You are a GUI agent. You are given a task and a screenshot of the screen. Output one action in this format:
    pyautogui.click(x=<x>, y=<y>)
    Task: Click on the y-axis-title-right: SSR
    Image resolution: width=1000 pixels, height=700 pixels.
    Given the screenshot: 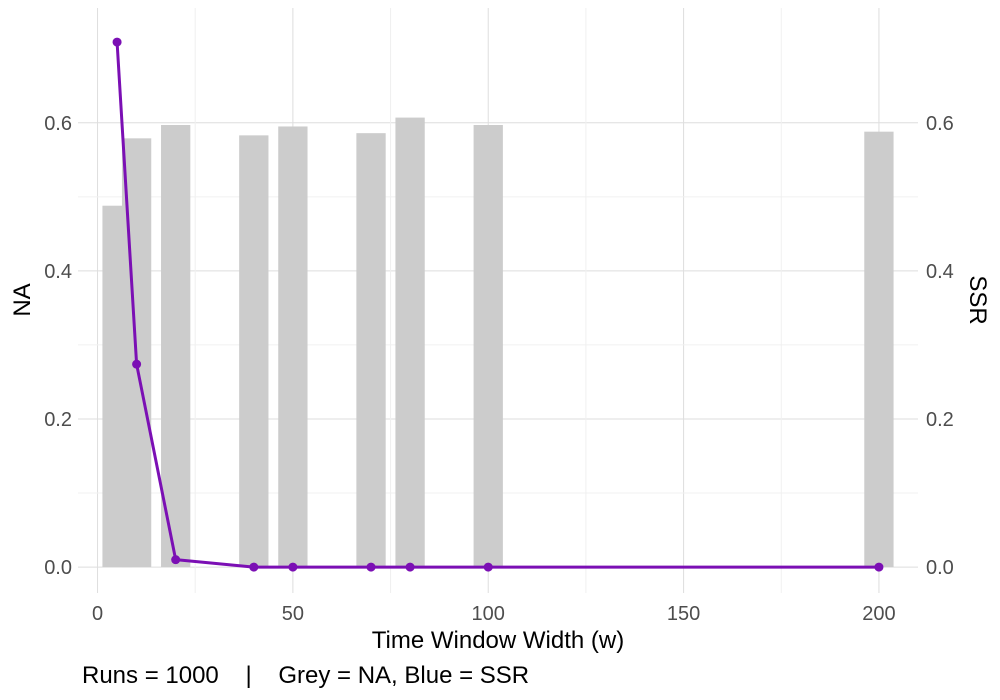 What is the action you would take?
    pyautogui.click(x=977, y=299)
    